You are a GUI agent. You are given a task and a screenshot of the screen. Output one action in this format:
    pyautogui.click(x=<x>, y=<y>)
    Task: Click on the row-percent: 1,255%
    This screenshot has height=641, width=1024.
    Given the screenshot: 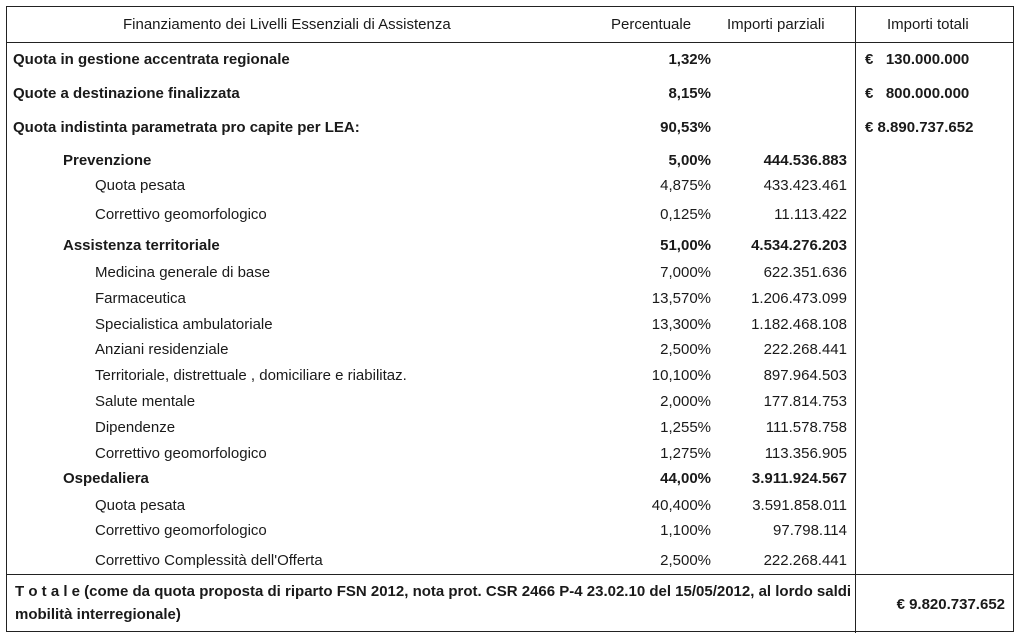 What is the action you would take?
    pyautogui.click(x=685, y=427)
    